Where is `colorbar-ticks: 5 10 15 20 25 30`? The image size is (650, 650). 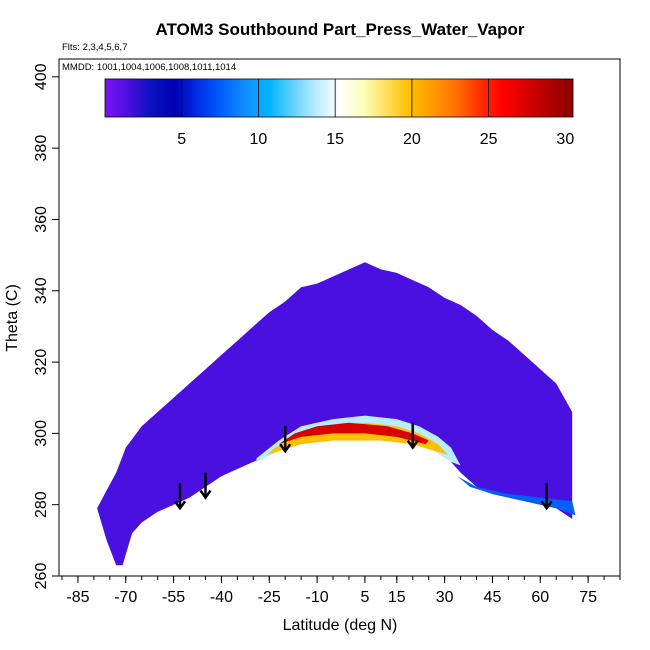 colorbar-ticks: 5 10 15 20 25 30 is located at coordinates (375, 113).